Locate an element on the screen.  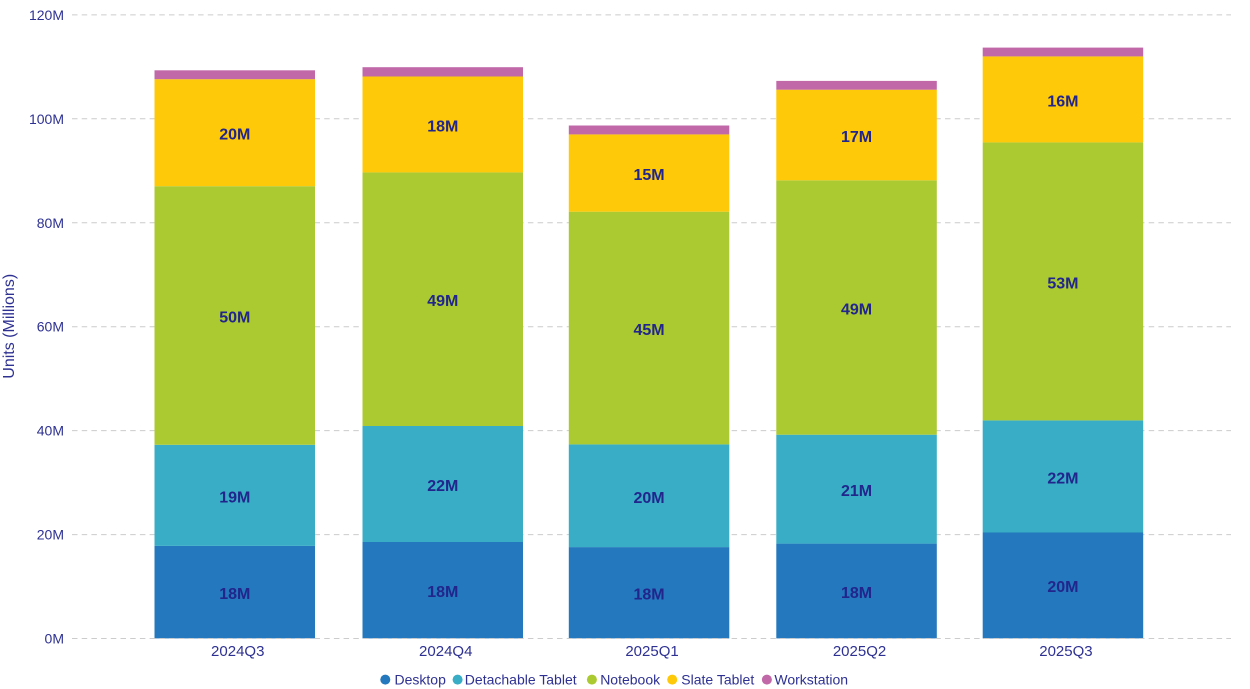
svg-text: 45M is located at coordinates (648, 330).